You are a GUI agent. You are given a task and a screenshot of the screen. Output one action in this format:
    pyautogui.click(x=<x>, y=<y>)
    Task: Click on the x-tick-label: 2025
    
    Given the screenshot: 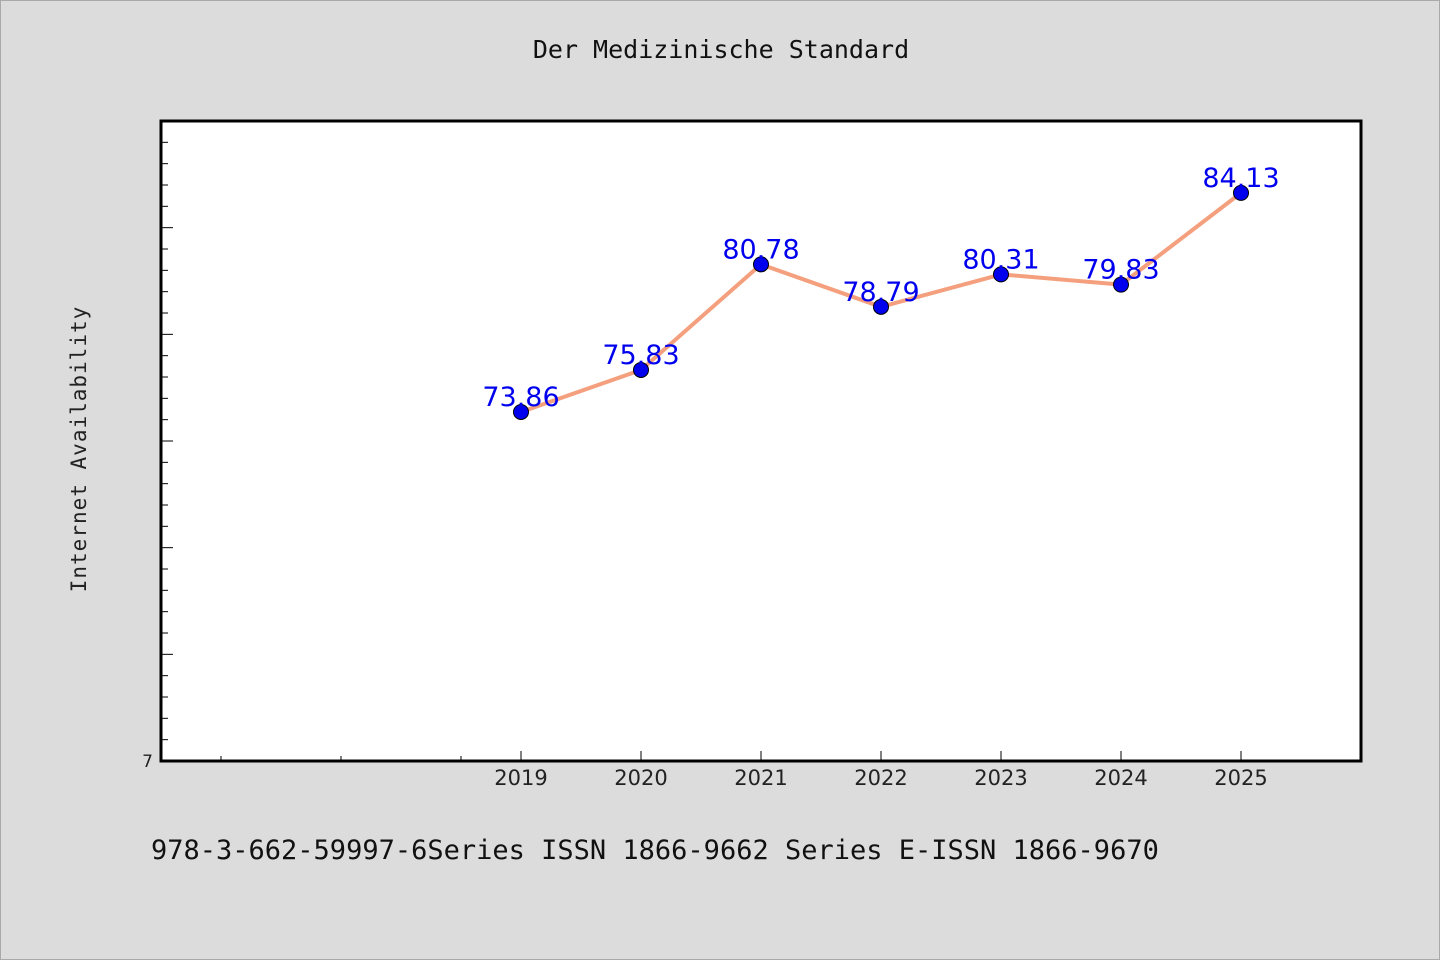 What is the action you would take?
    pyautogui.click(x=1240, y=778)
    